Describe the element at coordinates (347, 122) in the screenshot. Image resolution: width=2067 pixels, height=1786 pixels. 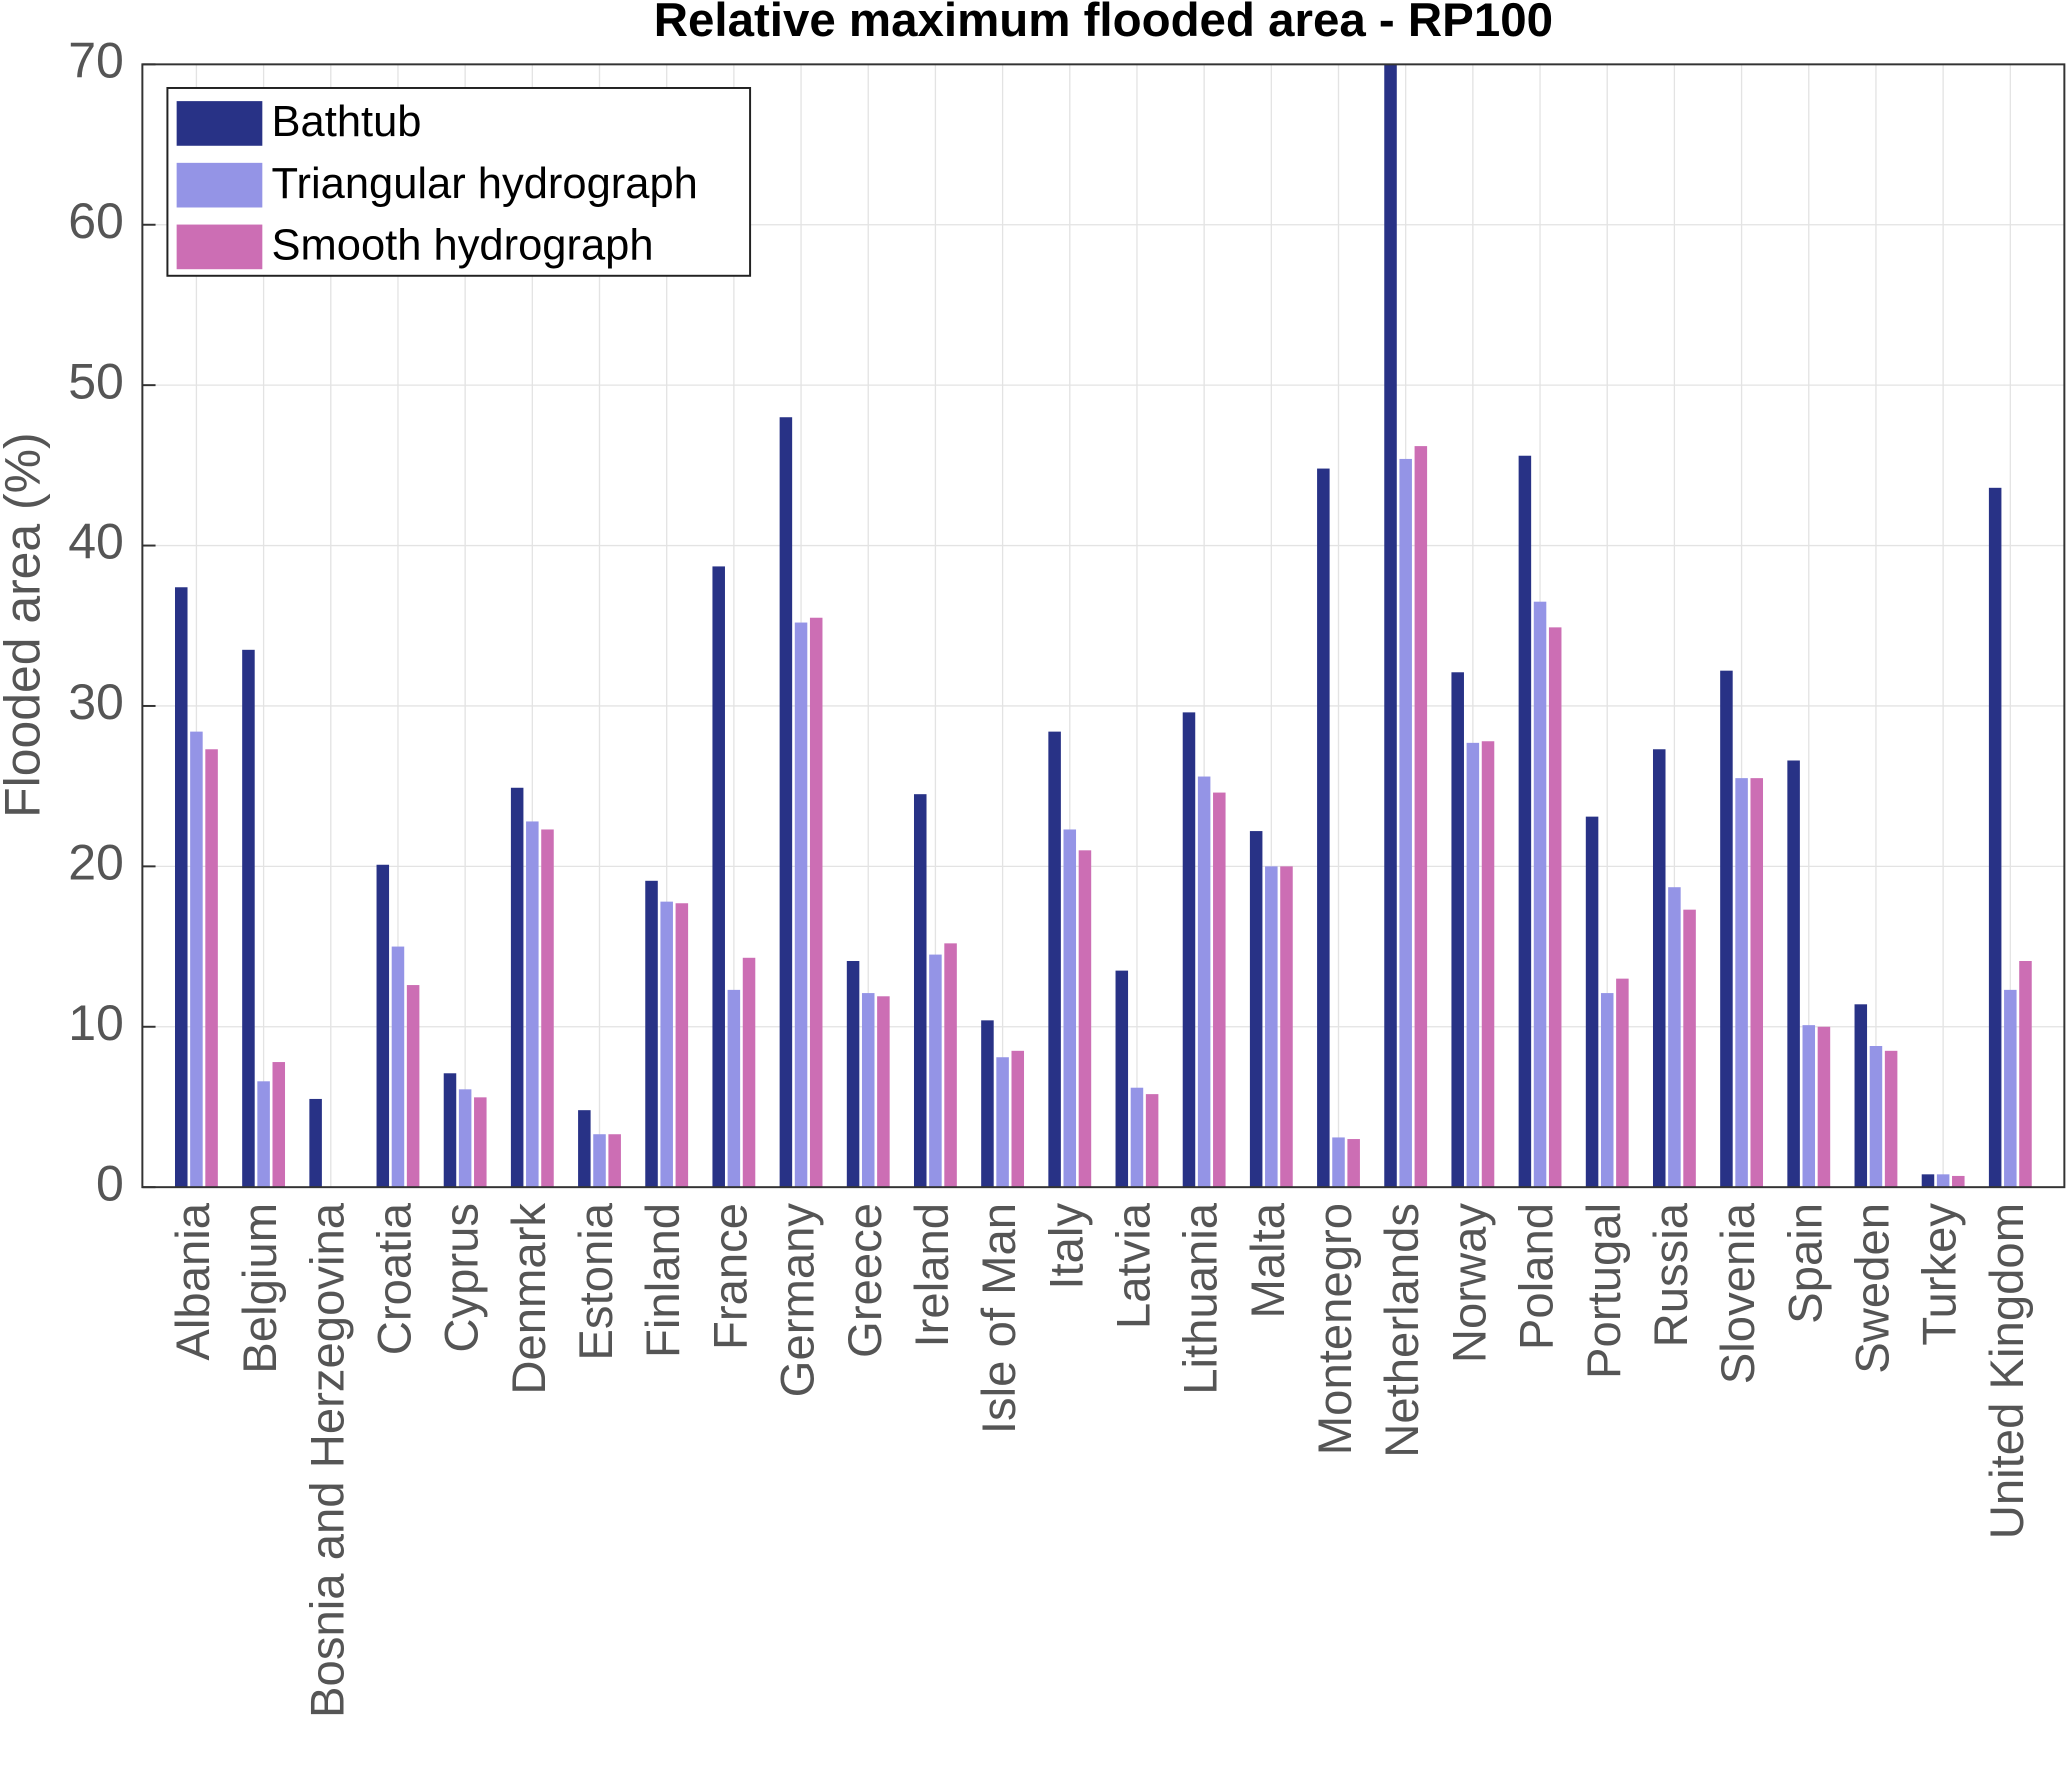
I see `legend-label: Bathtub` at that location.